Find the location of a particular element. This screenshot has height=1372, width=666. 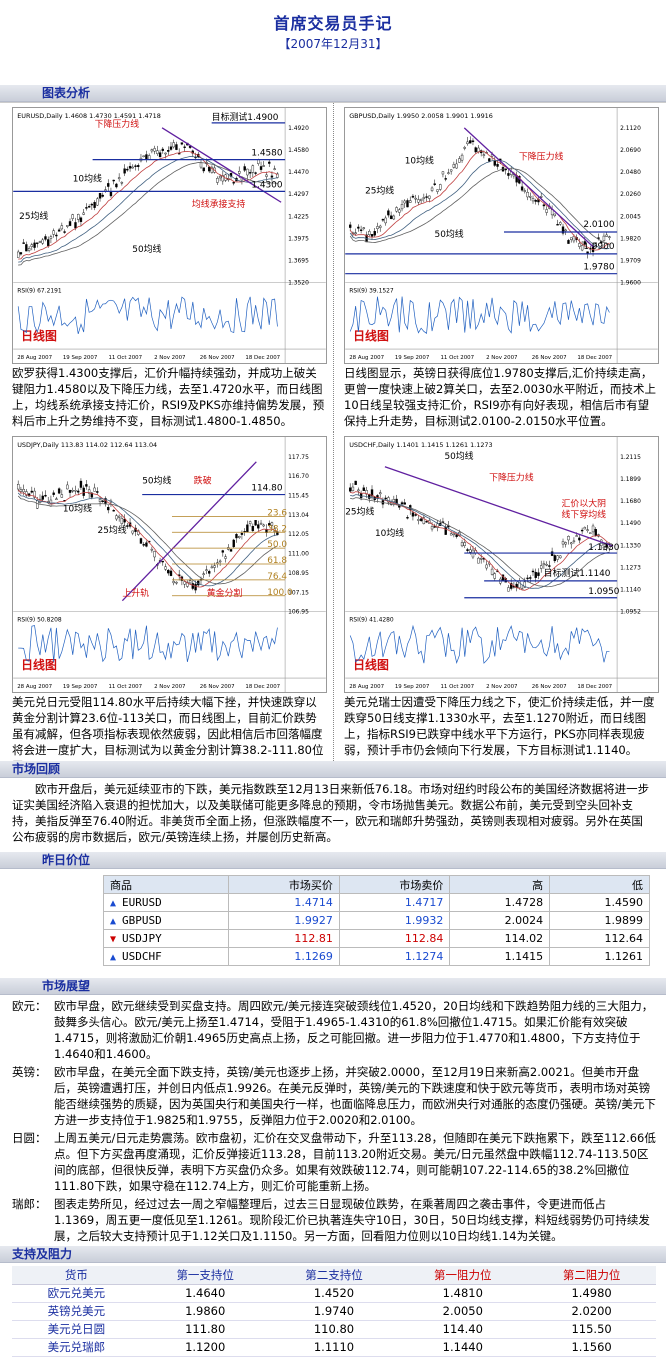

table-row: ▲ GBPUSD 1.9927 1.9932 2.0024 1.9899 is located at coordinates (376, 920).